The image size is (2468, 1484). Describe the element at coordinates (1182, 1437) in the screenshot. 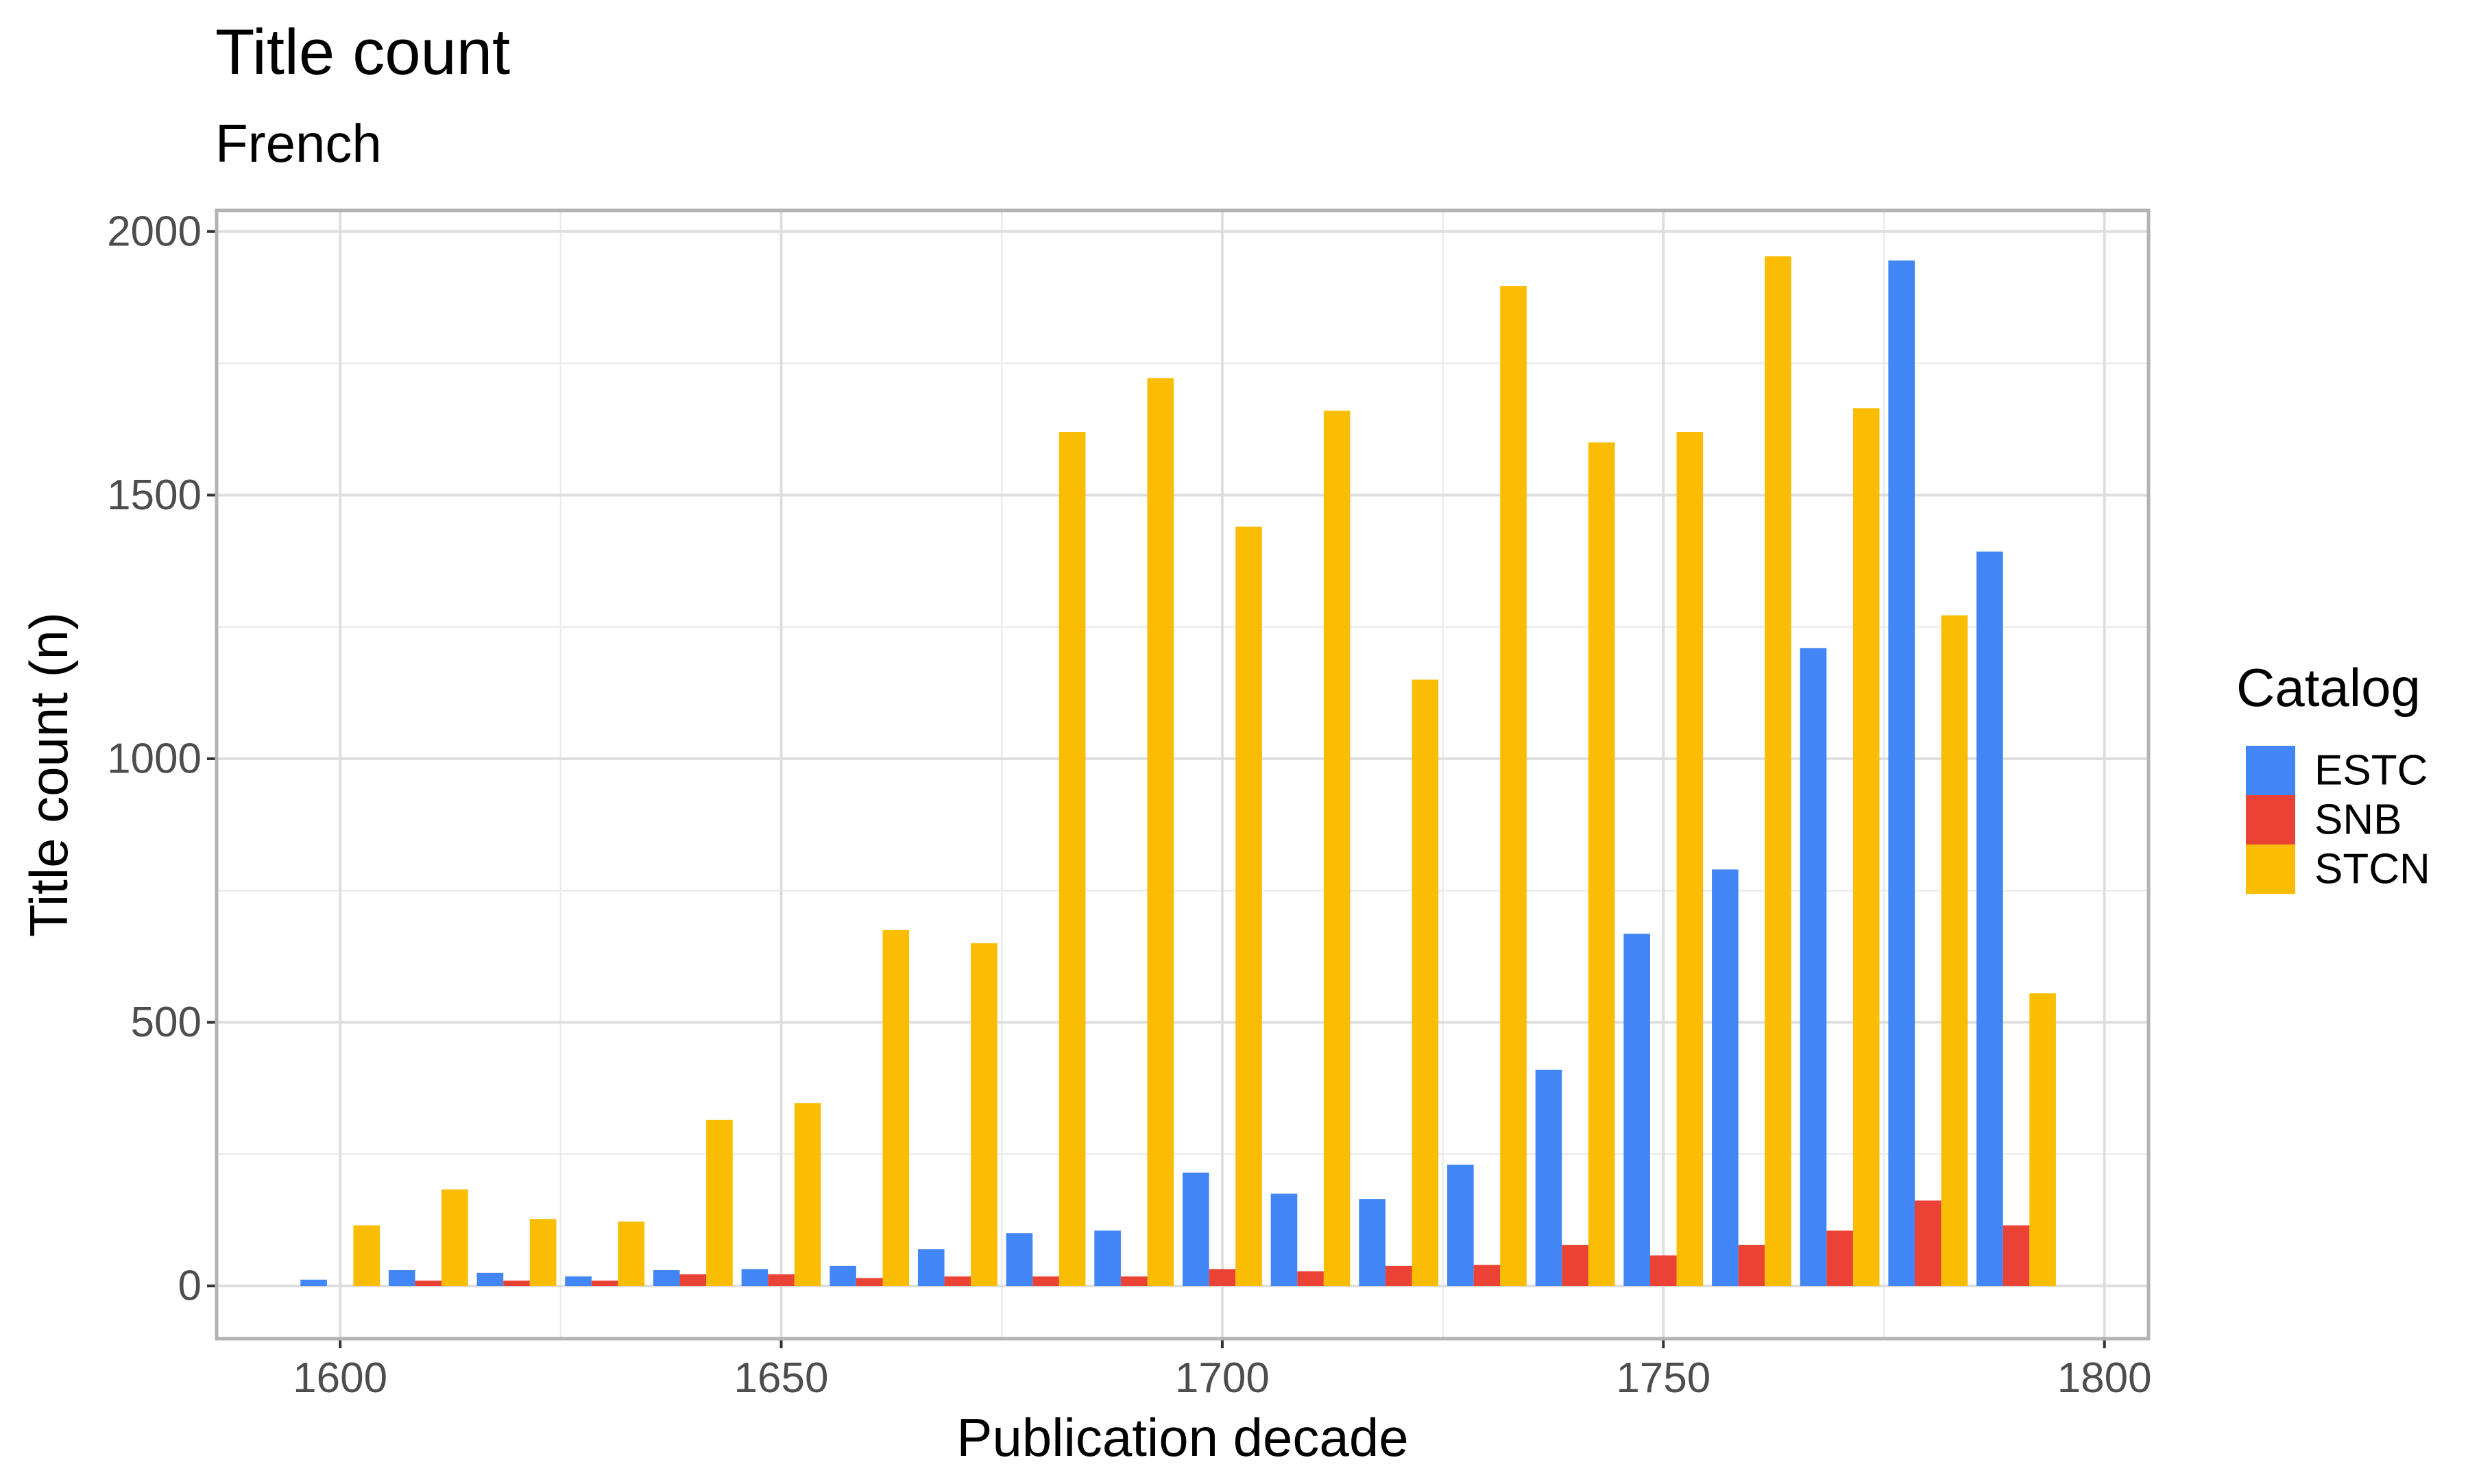

I see `x-axis-label: Publication decade` at that location.